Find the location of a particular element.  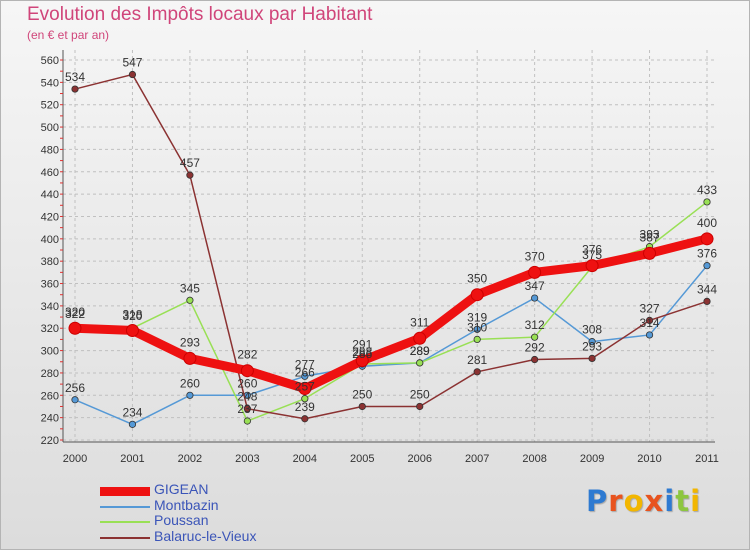

data-label-gigean: 350 is located at coordinates (477, 279).